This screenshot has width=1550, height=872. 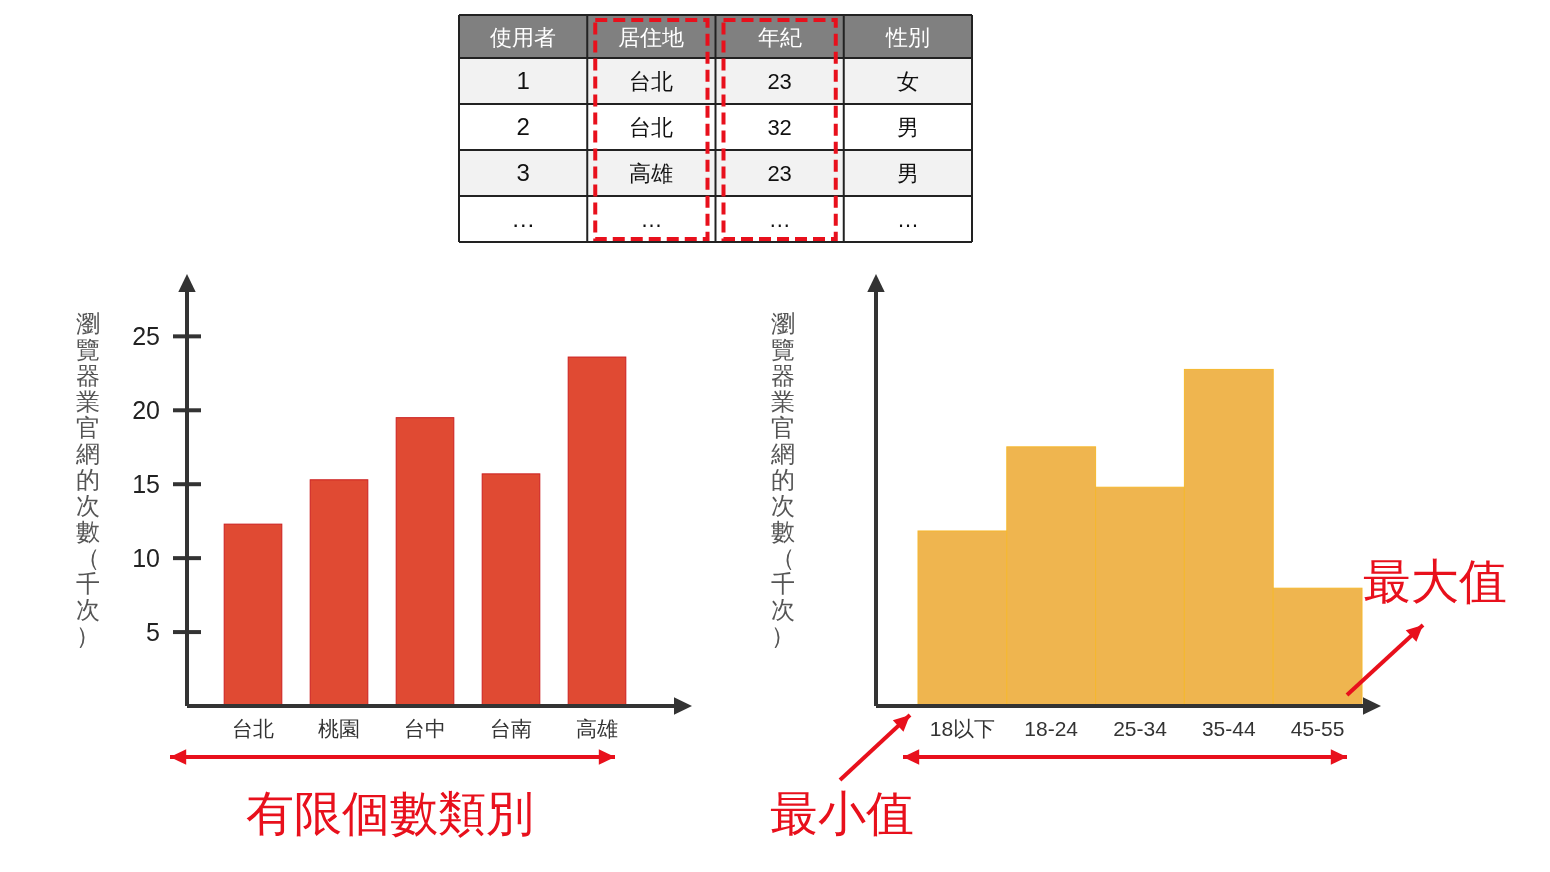 I want to click on y-tick-label: 20, so click(x=146, y=410).